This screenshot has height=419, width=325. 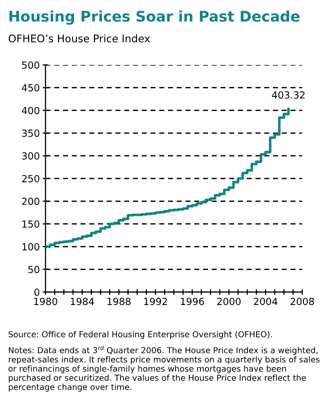 I want to click on x-tick-label: 2008, so click(x=302, y=302).